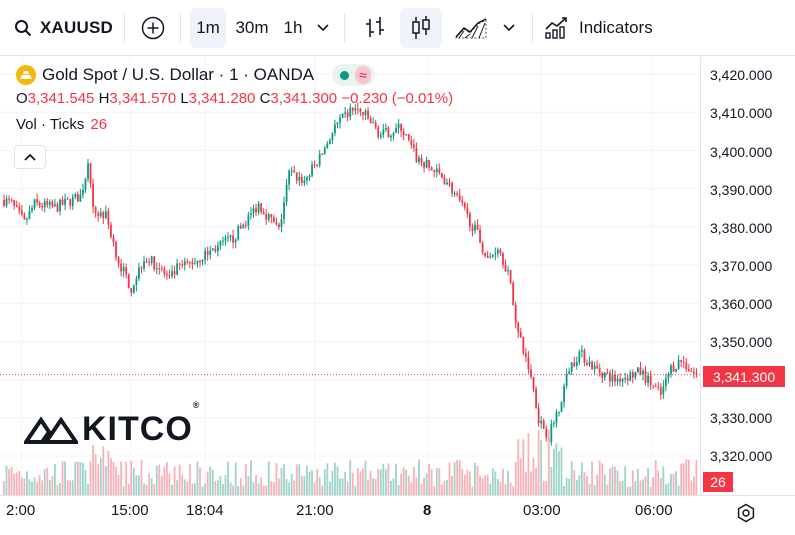  I want to click on chart-toolbar: XAUUSD 1m 30m 1h Indicators, so click(397, 28).